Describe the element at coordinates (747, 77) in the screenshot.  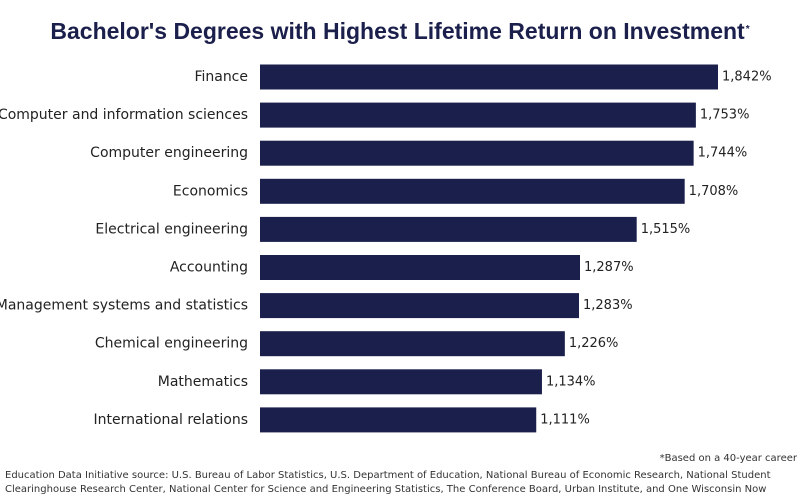
I see `value-label: 1,842%` at that location.